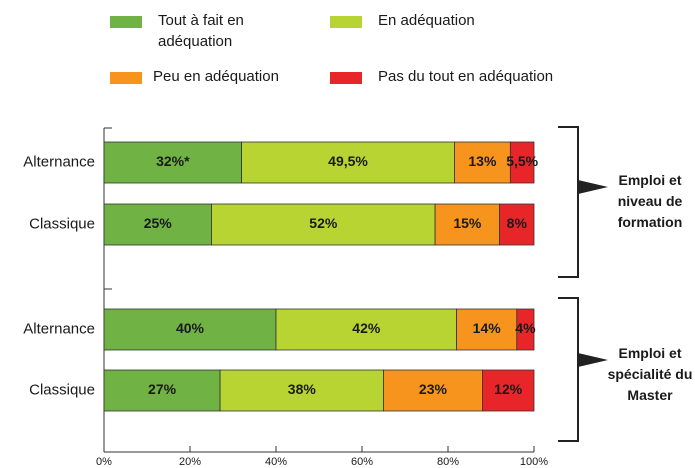  Describe the element at coordinates (426, 20) in the screenshot. I see `legend-label: En adéquation` at that location.